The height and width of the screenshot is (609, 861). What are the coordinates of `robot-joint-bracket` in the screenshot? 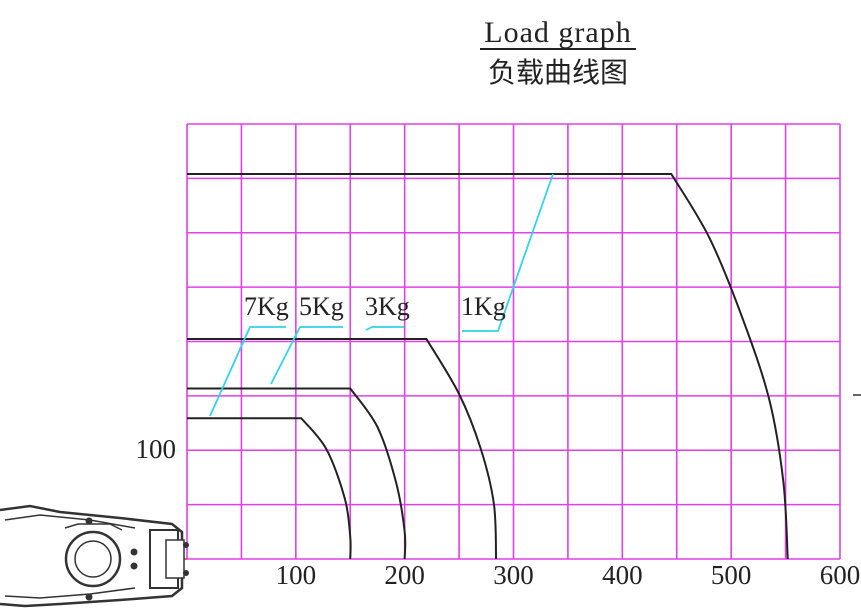 It's located at (93, 527).